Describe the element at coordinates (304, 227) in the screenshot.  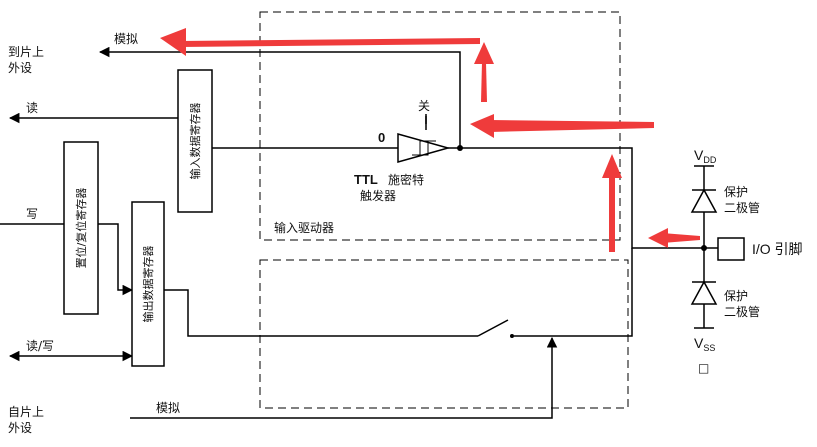
I see `input-driver-label: 输入驱动器` at that location.